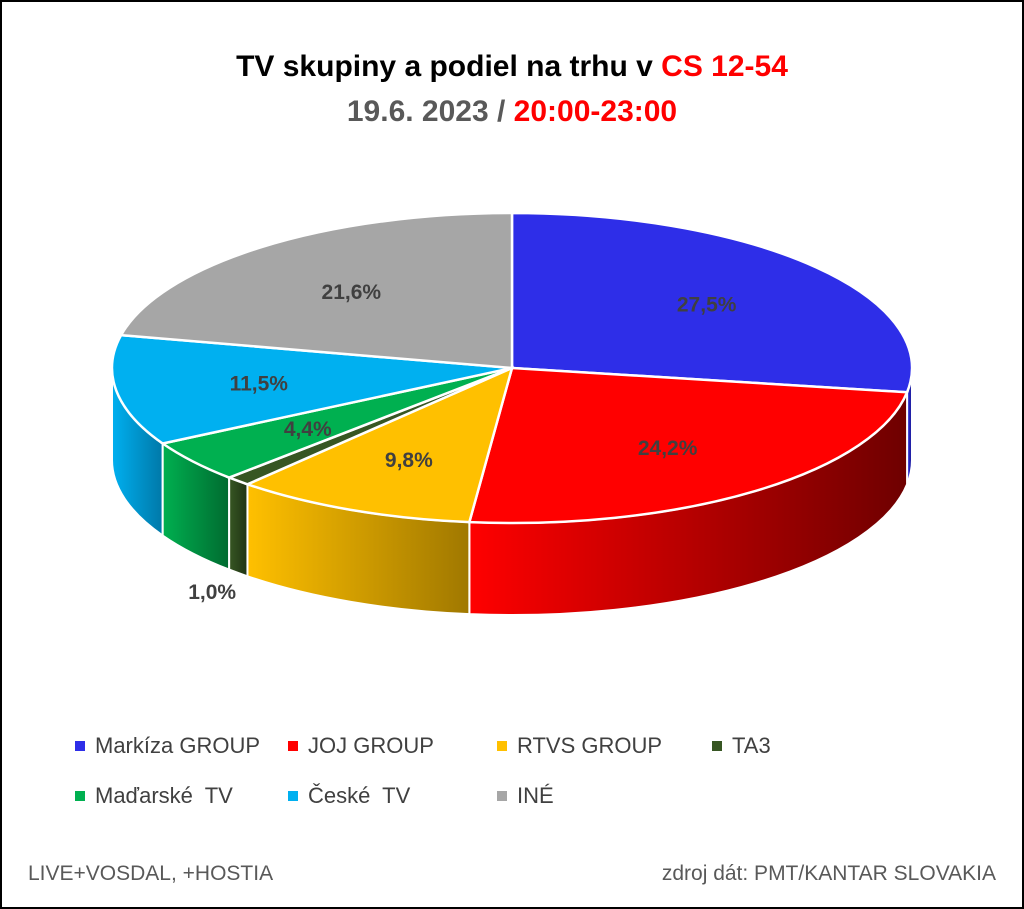  Describe the element at coordinates (590, 745) in the screenshot. I see `legend-label: RTVS GROUP` at that location.